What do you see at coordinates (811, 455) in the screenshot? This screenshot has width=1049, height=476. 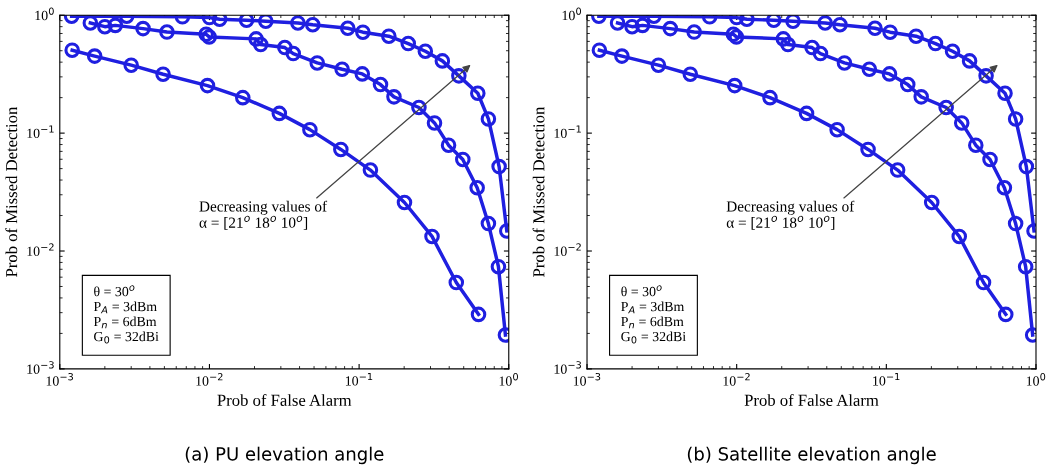 I see `text: (b) Satellite elevation angle` at bounding box center [811, 455].